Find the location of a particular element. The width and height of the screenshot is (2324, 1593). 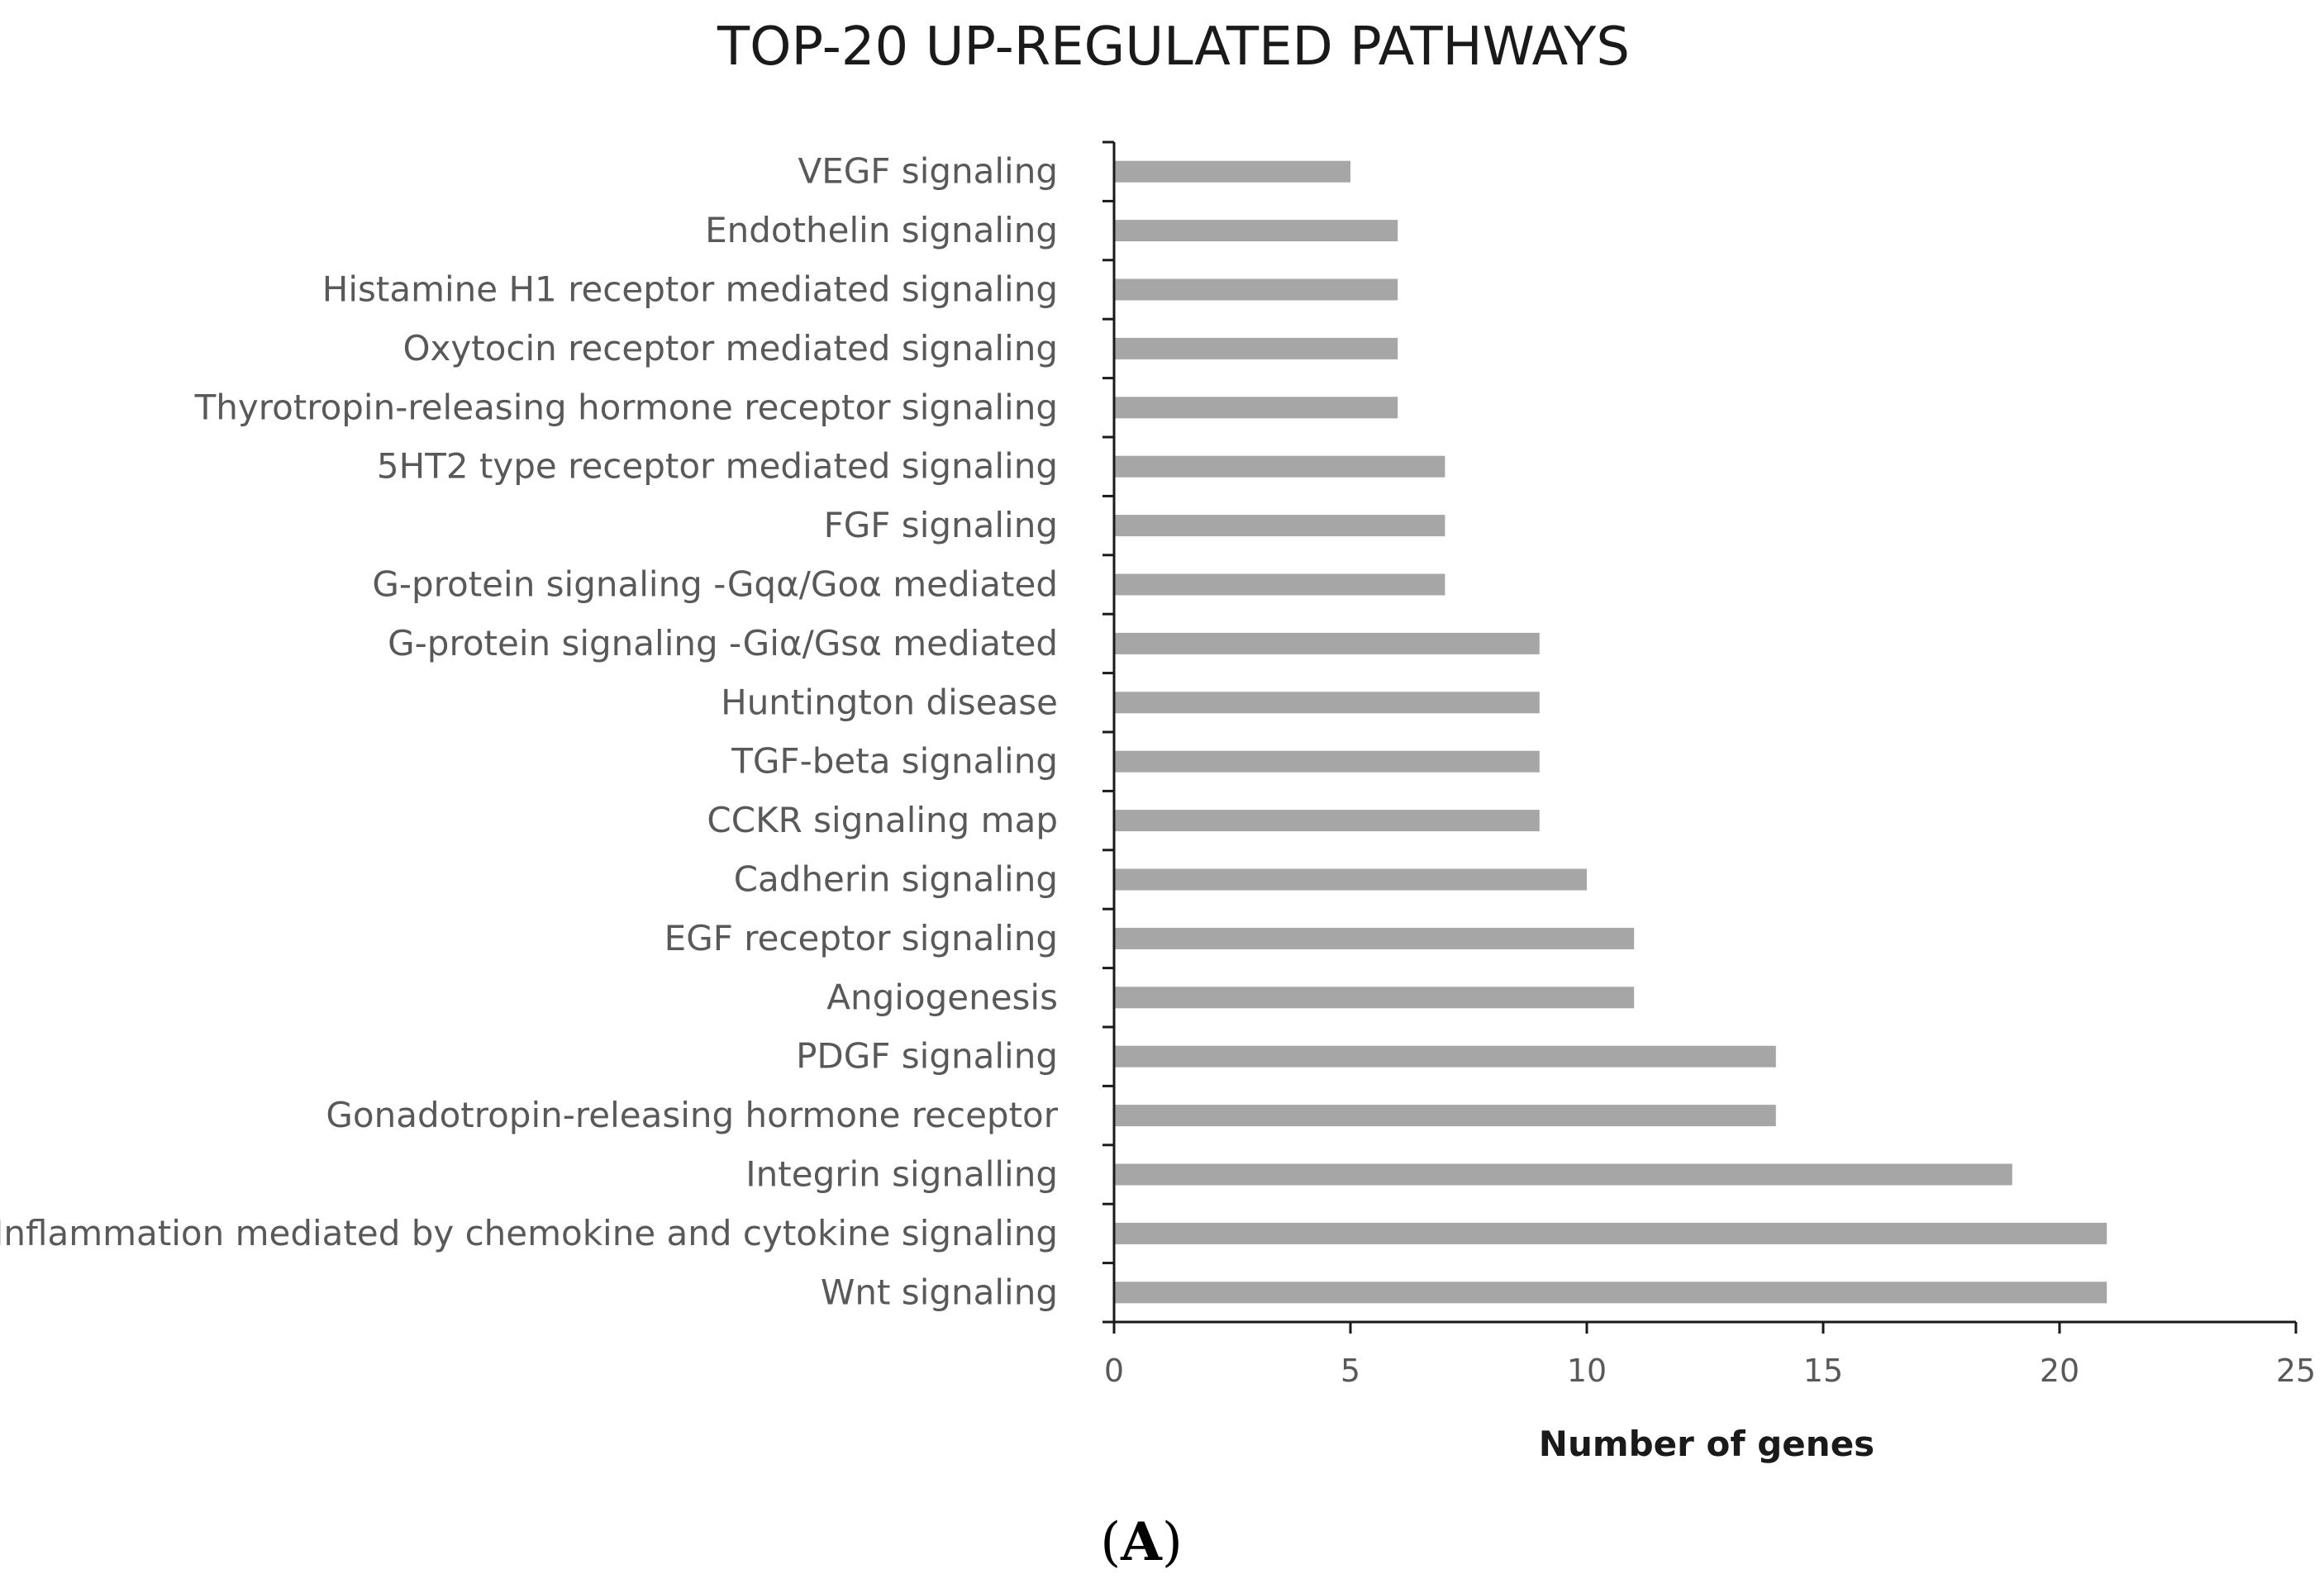

x-tick-label: 5 is located at coordinates (1350, 1371).